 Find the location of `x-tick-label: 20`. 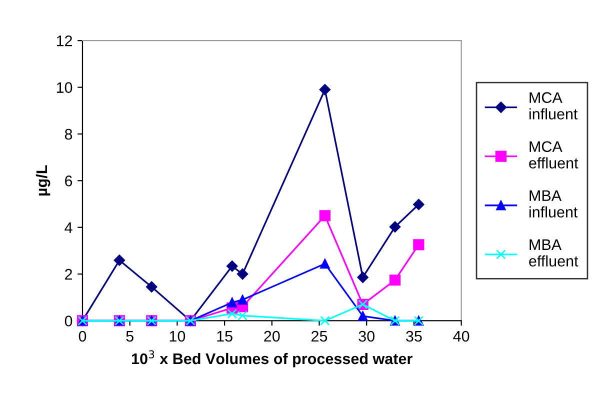

x-tick-label: 20 is located at coordinates (272, 336).